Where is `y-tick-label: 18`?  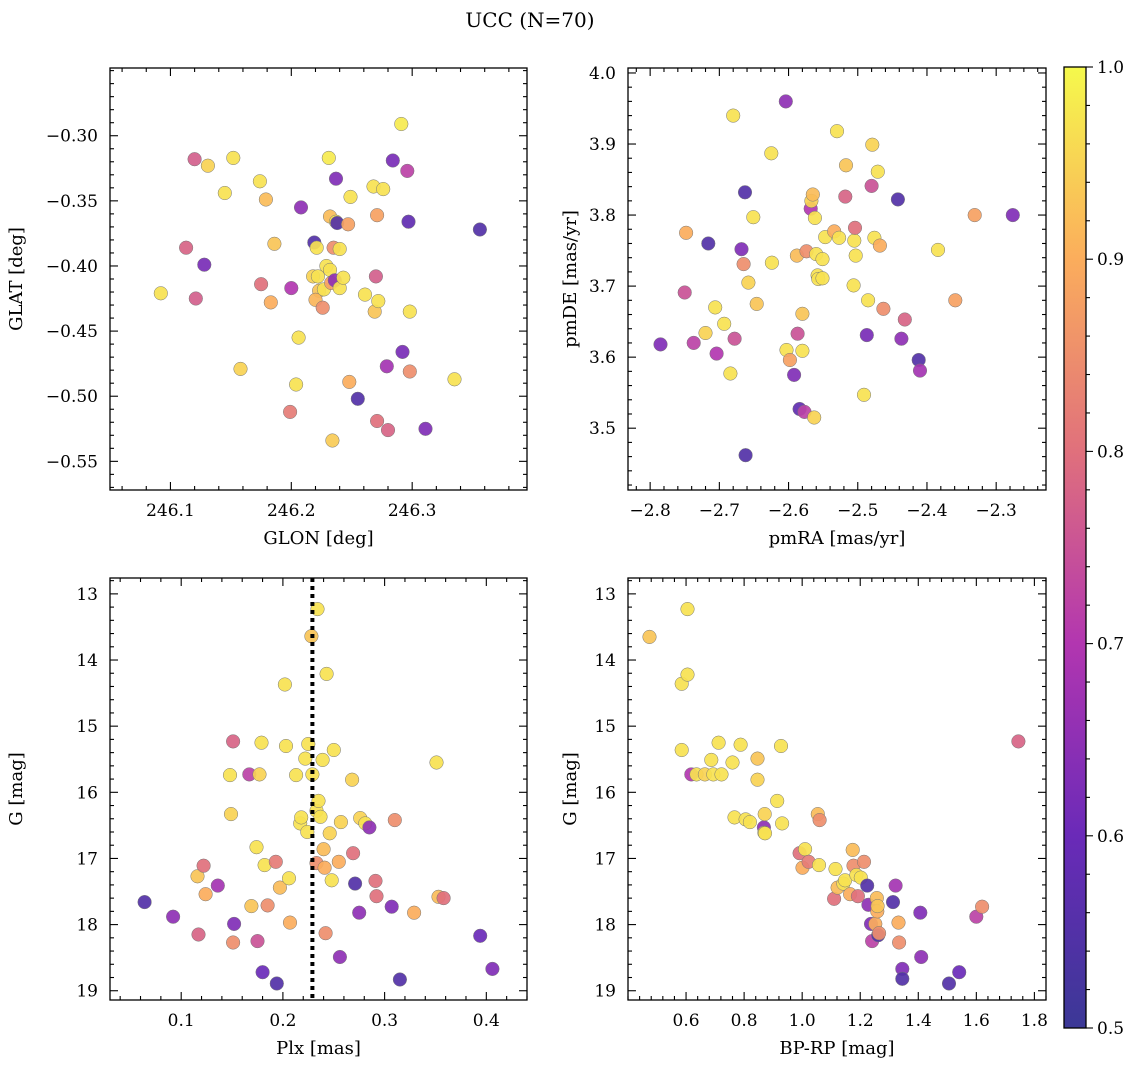
y-tick-label: 18 is located at coordinates (87, 926).